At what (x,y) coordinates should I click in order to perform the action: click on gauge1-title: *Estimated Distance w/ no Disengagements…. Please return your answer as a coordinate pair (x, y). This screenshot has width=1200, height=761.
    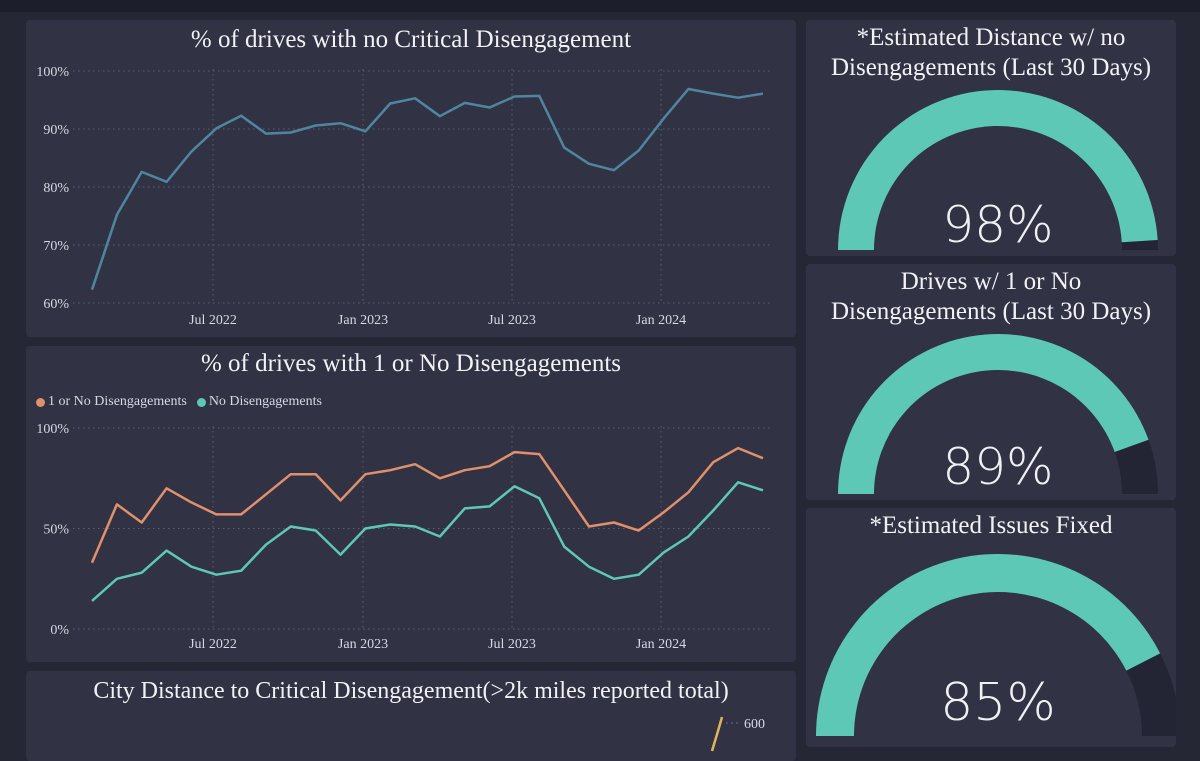
    Looking at the image, I should click on (991, 53).